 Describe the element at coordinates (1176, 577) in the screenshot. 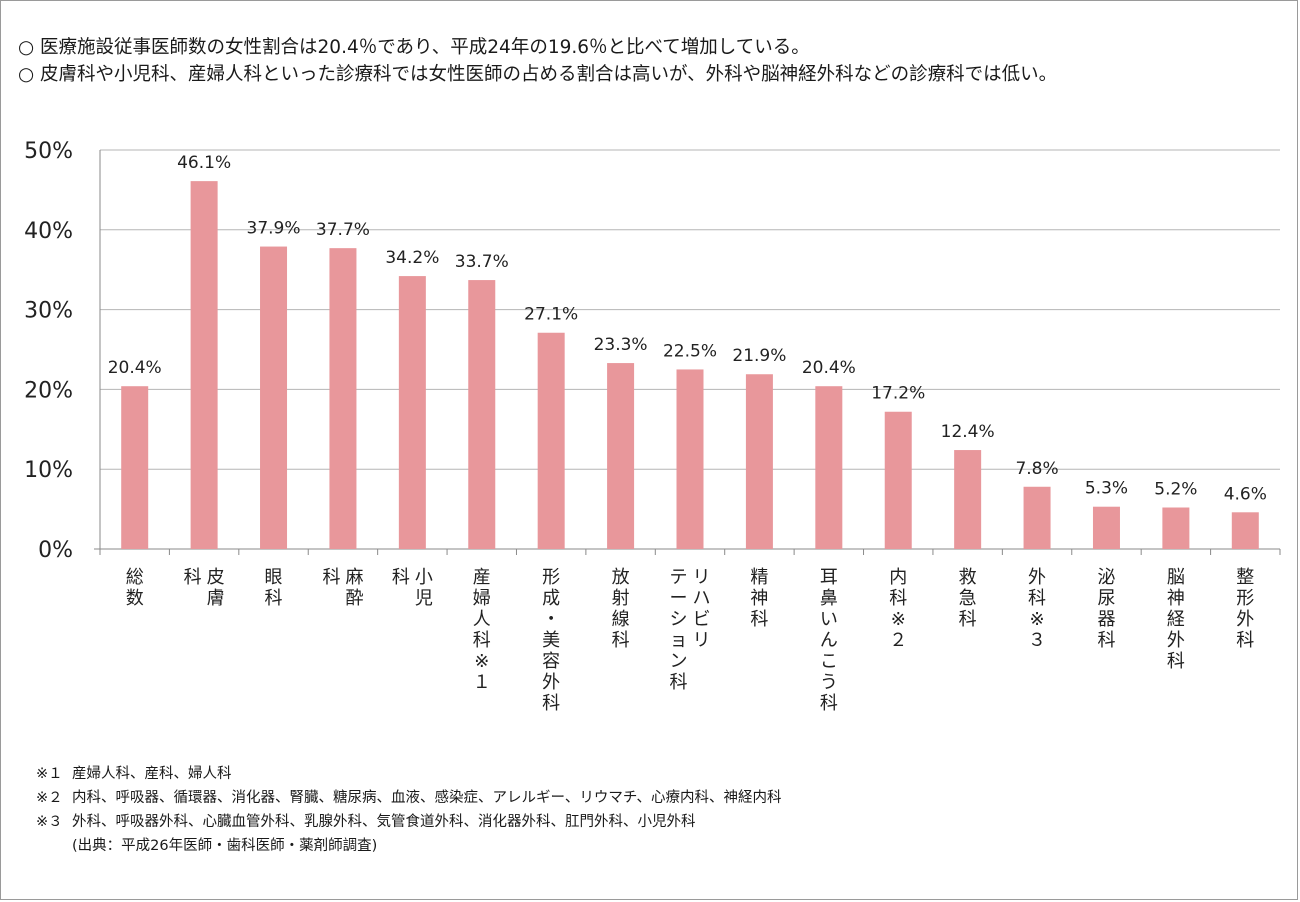

I see `category-label-char: 脳` at that location.